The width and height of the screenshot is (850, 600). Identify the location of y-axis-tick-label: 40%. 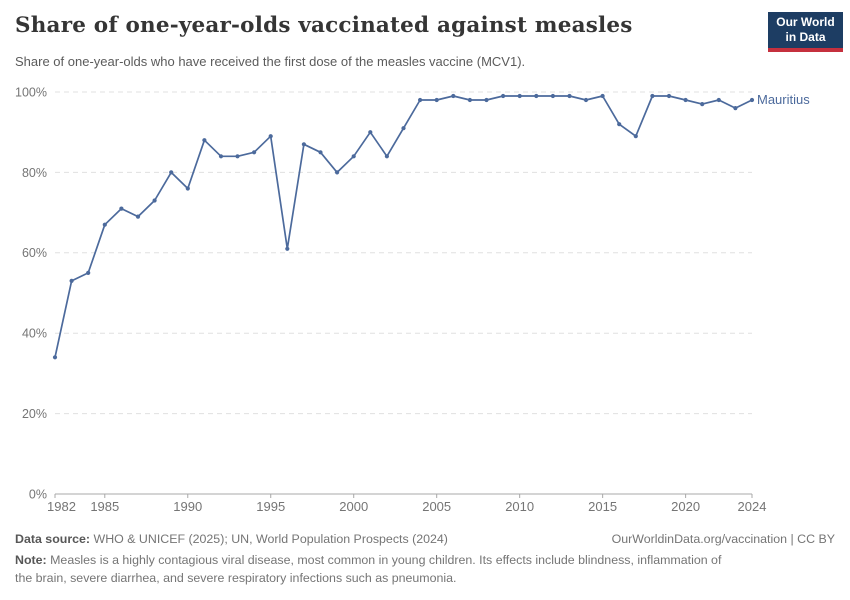
(34, 334).